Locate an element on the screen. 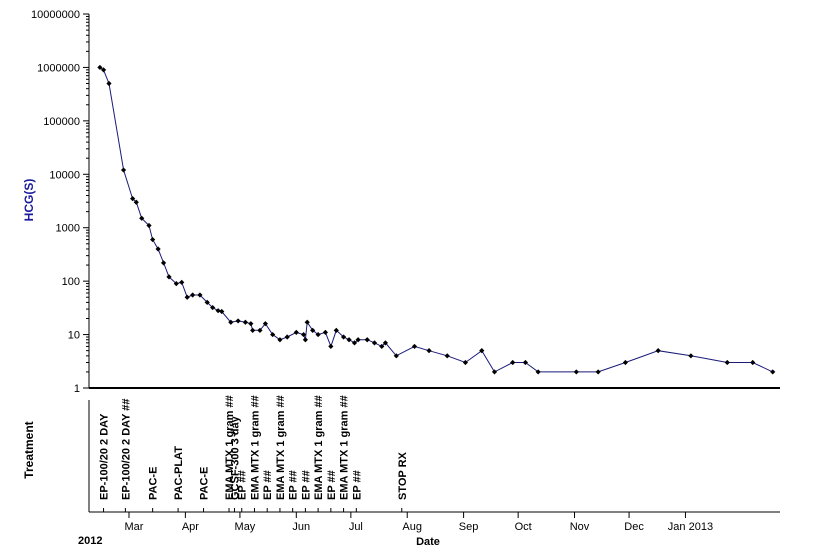  x-tick-label: Mar is located at coordinates (134, 527).